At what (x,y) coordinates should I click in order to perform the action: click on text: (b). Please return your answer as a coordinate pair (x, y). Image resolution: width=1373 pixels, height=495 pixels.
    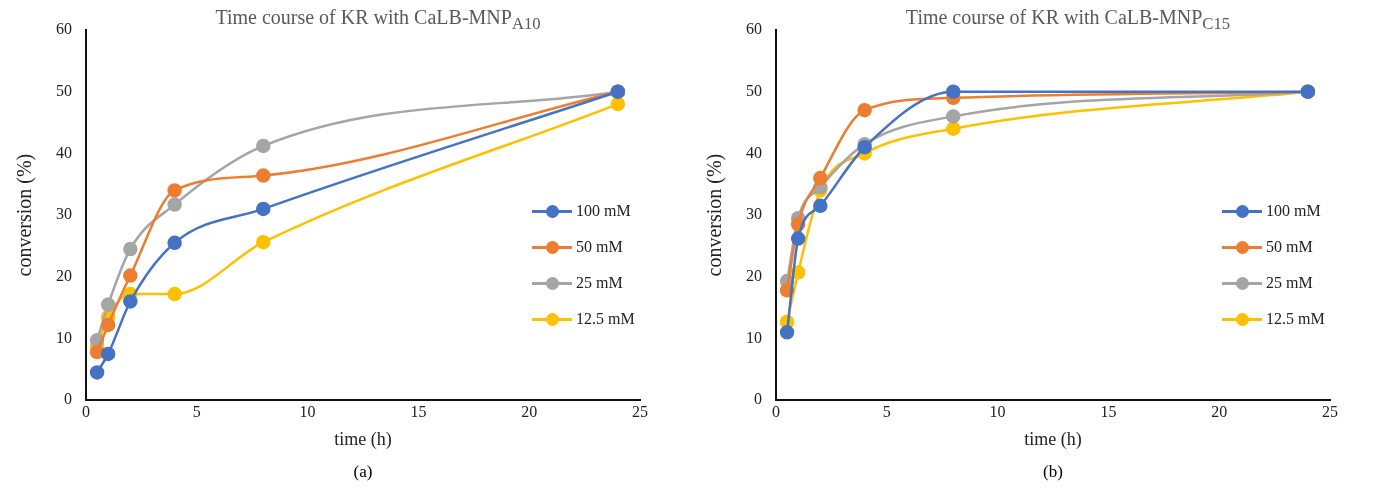
    Looking at the image, I should click on (1053, 472).